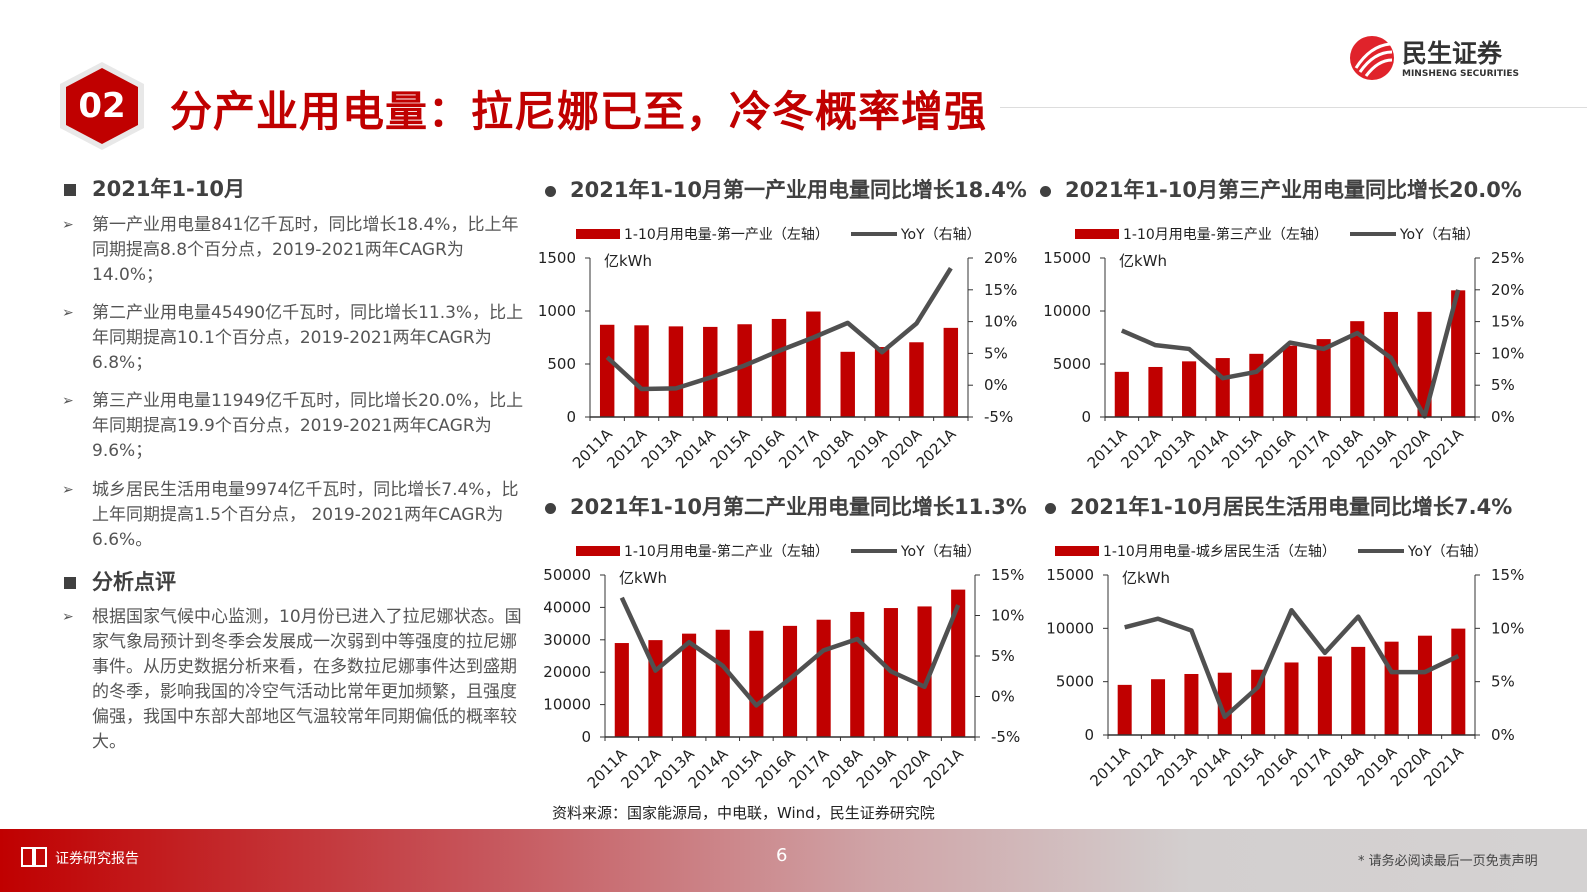 The width and height of the screenshot is (1587, 892). I want to click on book-icon, so click(34, 857).